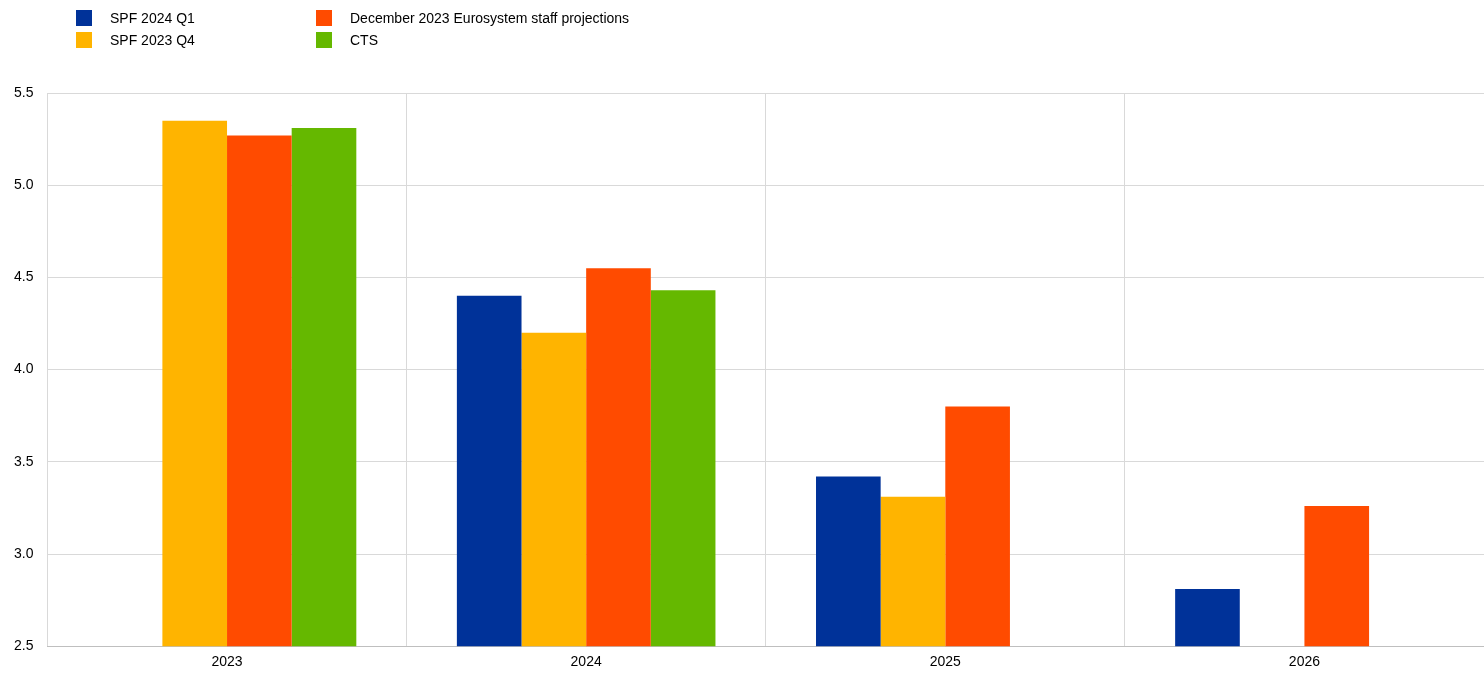 This screenshot has width=1484, height=686. I want to click on x-tick-label: 2026, so click(1304, 661).